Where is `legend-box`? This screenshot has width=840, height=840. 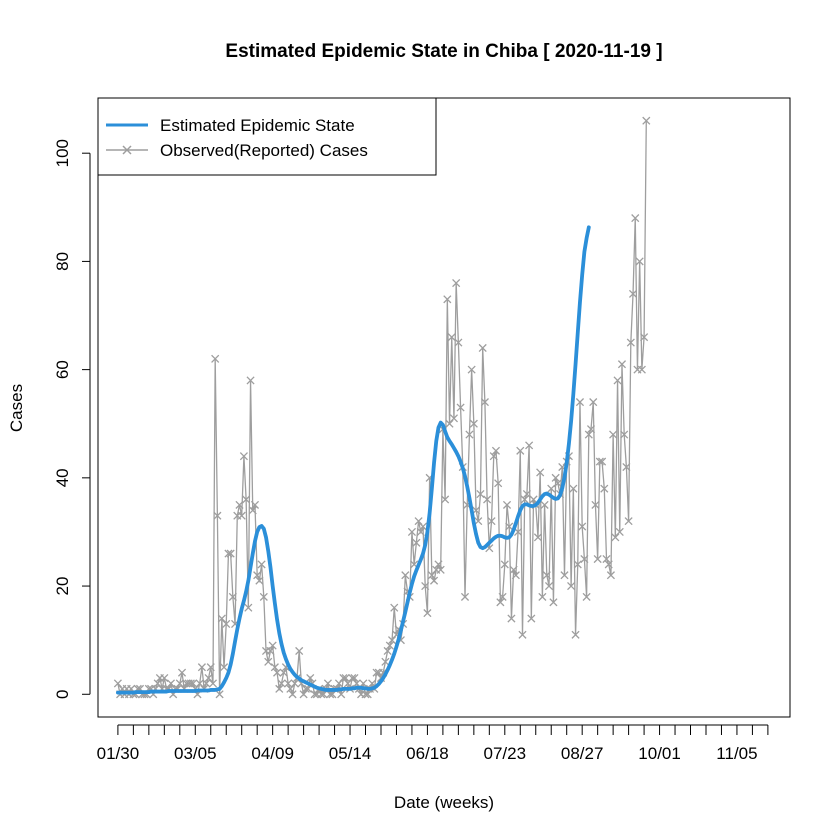 legend-box is located at coordinates (267, 136).